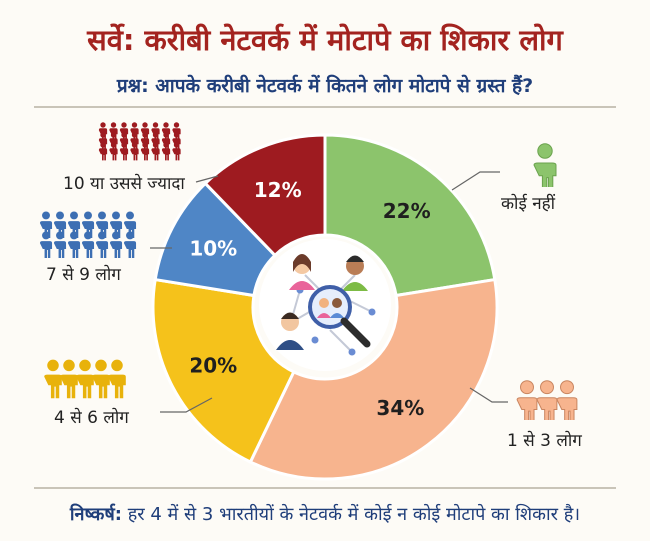 The width and height of the screenshot is (650, 541). I want to click on people-group-7-9-icon, so click(88, 234).